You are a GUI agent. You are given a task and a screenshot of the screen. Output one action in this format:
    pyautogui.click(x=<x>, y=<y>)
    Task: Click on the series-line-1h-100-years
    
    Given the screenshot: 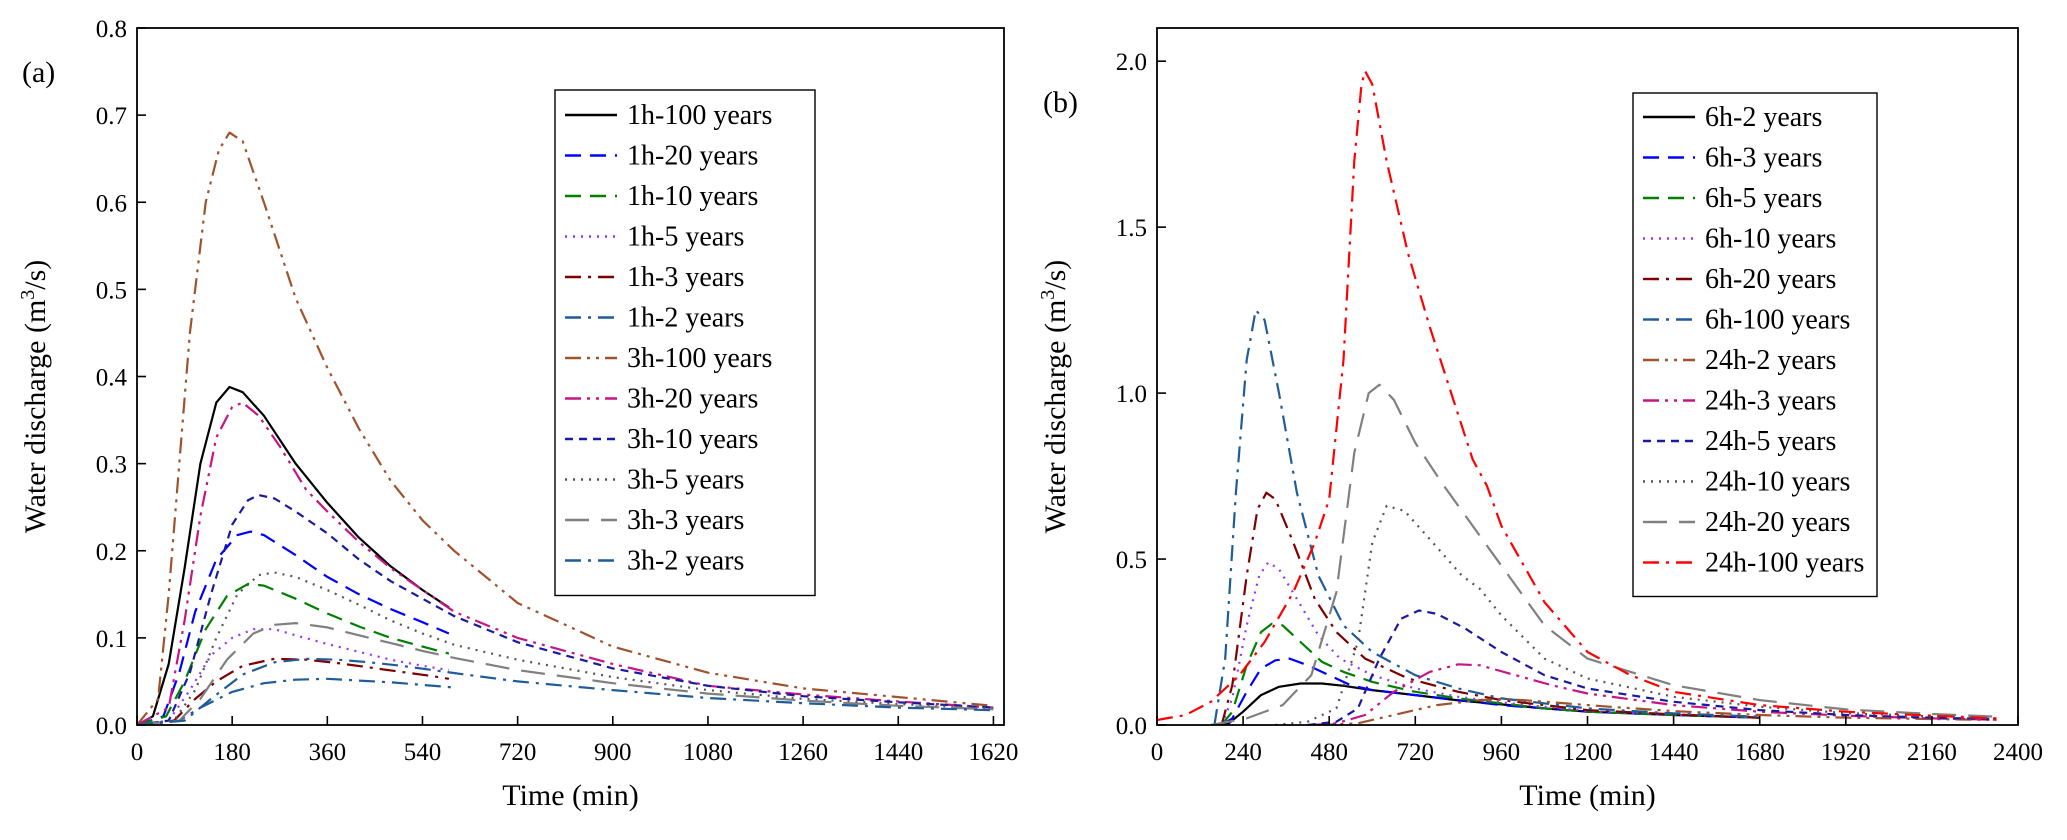 What is the action you would take?
    pyautogui.click(x=293, y=555)
    